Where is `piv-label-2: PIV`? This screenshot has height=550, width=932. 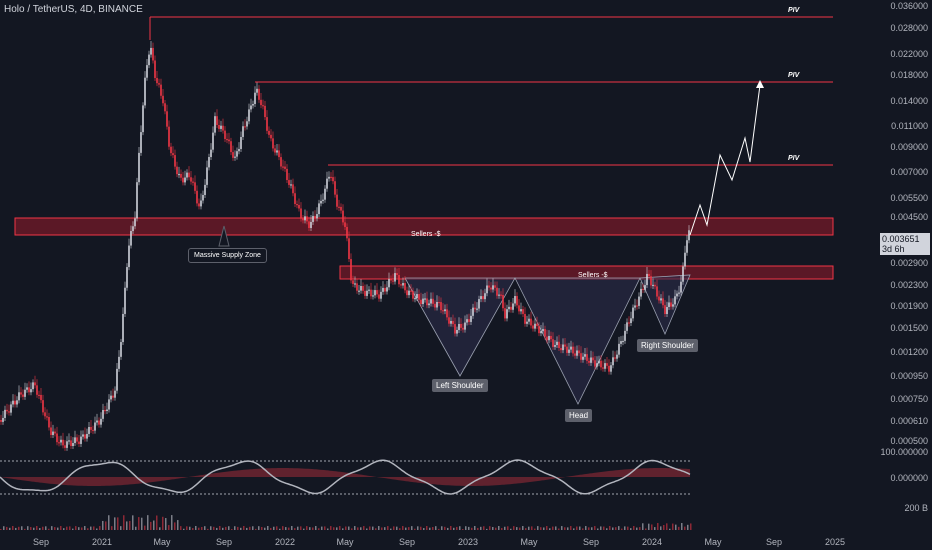
piv-label-2: PIV is located at coordinates (794, 75).